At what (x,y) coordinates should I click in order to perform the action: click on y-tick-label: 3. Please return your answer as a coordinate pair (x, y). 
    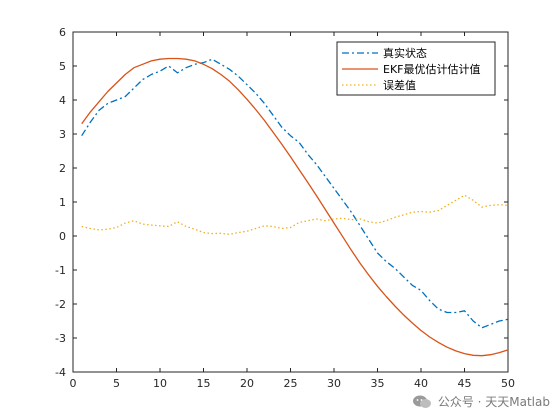
    Looking at the image, I should click on (62, 134).